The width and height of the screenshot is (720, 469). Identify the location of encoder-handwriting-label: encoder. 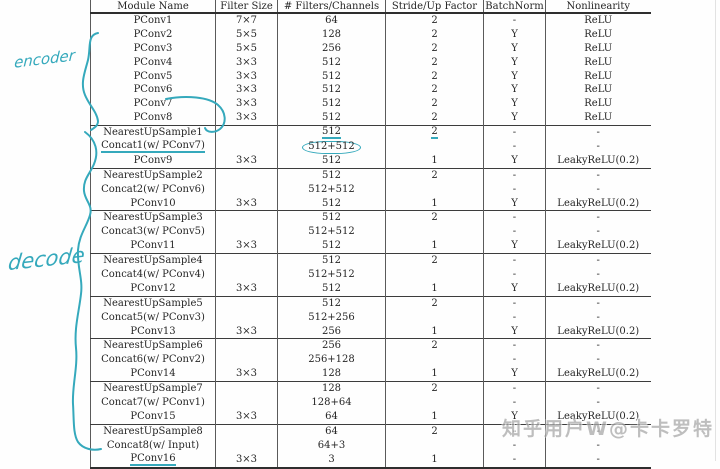
(44, 59).